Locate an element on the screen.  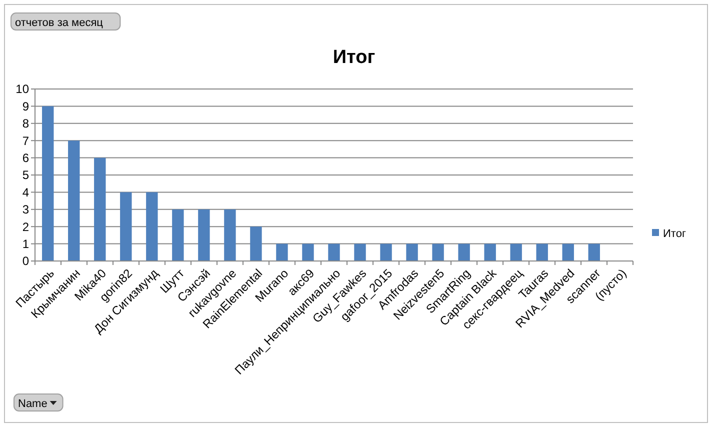
y-tick-label: 2 is located at coordinates (26, 227).